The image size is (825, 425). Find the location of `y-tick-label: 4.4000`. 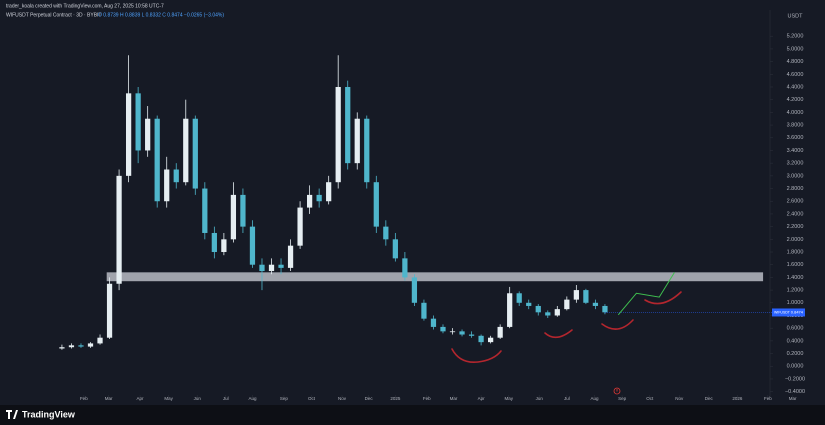

y-tick-label: 4.4000 is located at coordinates (795, 87).